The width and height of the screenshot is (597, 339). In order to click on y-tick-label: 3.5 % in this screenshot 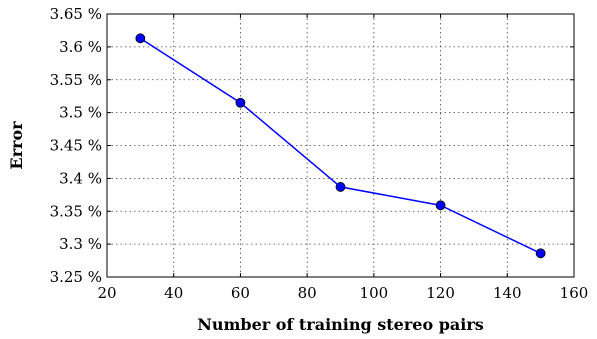, I will do `click(80, 113)`.